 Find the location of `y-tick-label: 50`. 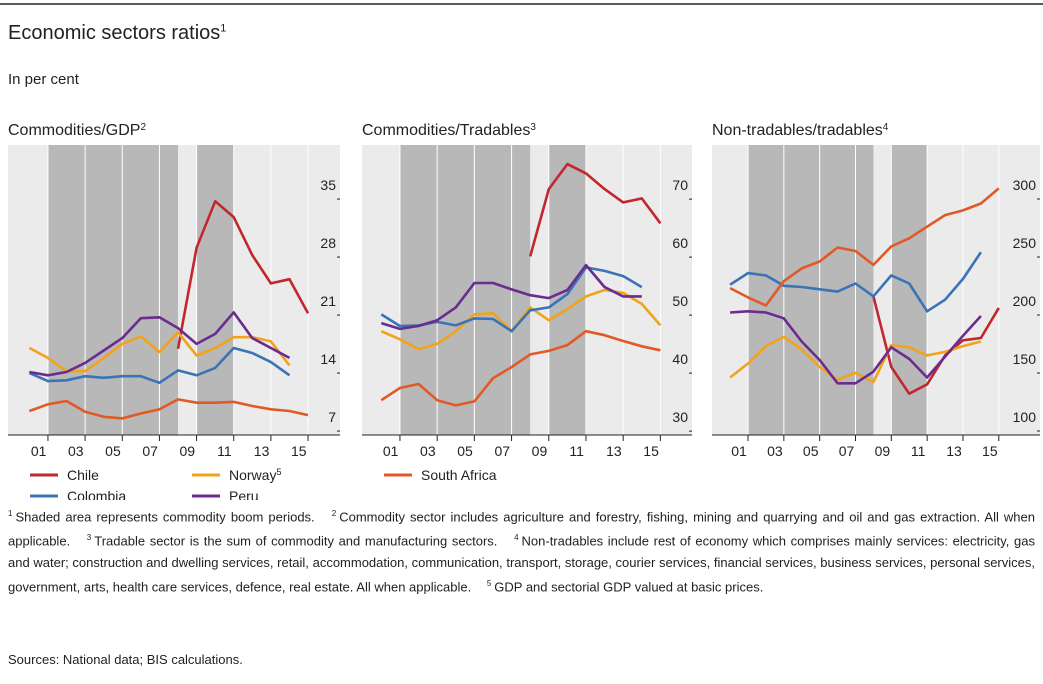

y-tick-label: 50 is located at coordinates (680, 301).